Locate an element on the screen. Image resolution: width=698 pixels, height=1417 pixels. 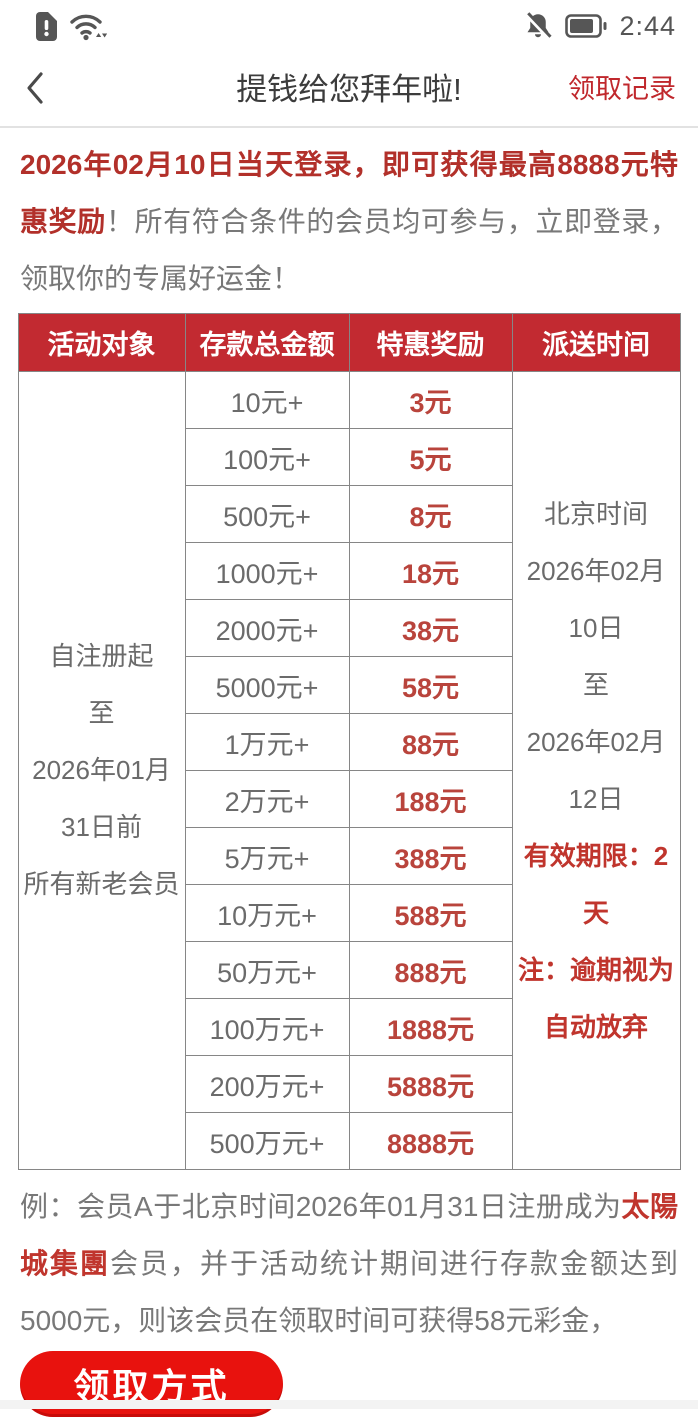
example-prefix-text: 例：会员A于北京时间2026年01月31日注册成为 is located at coordinates (321, 1206).